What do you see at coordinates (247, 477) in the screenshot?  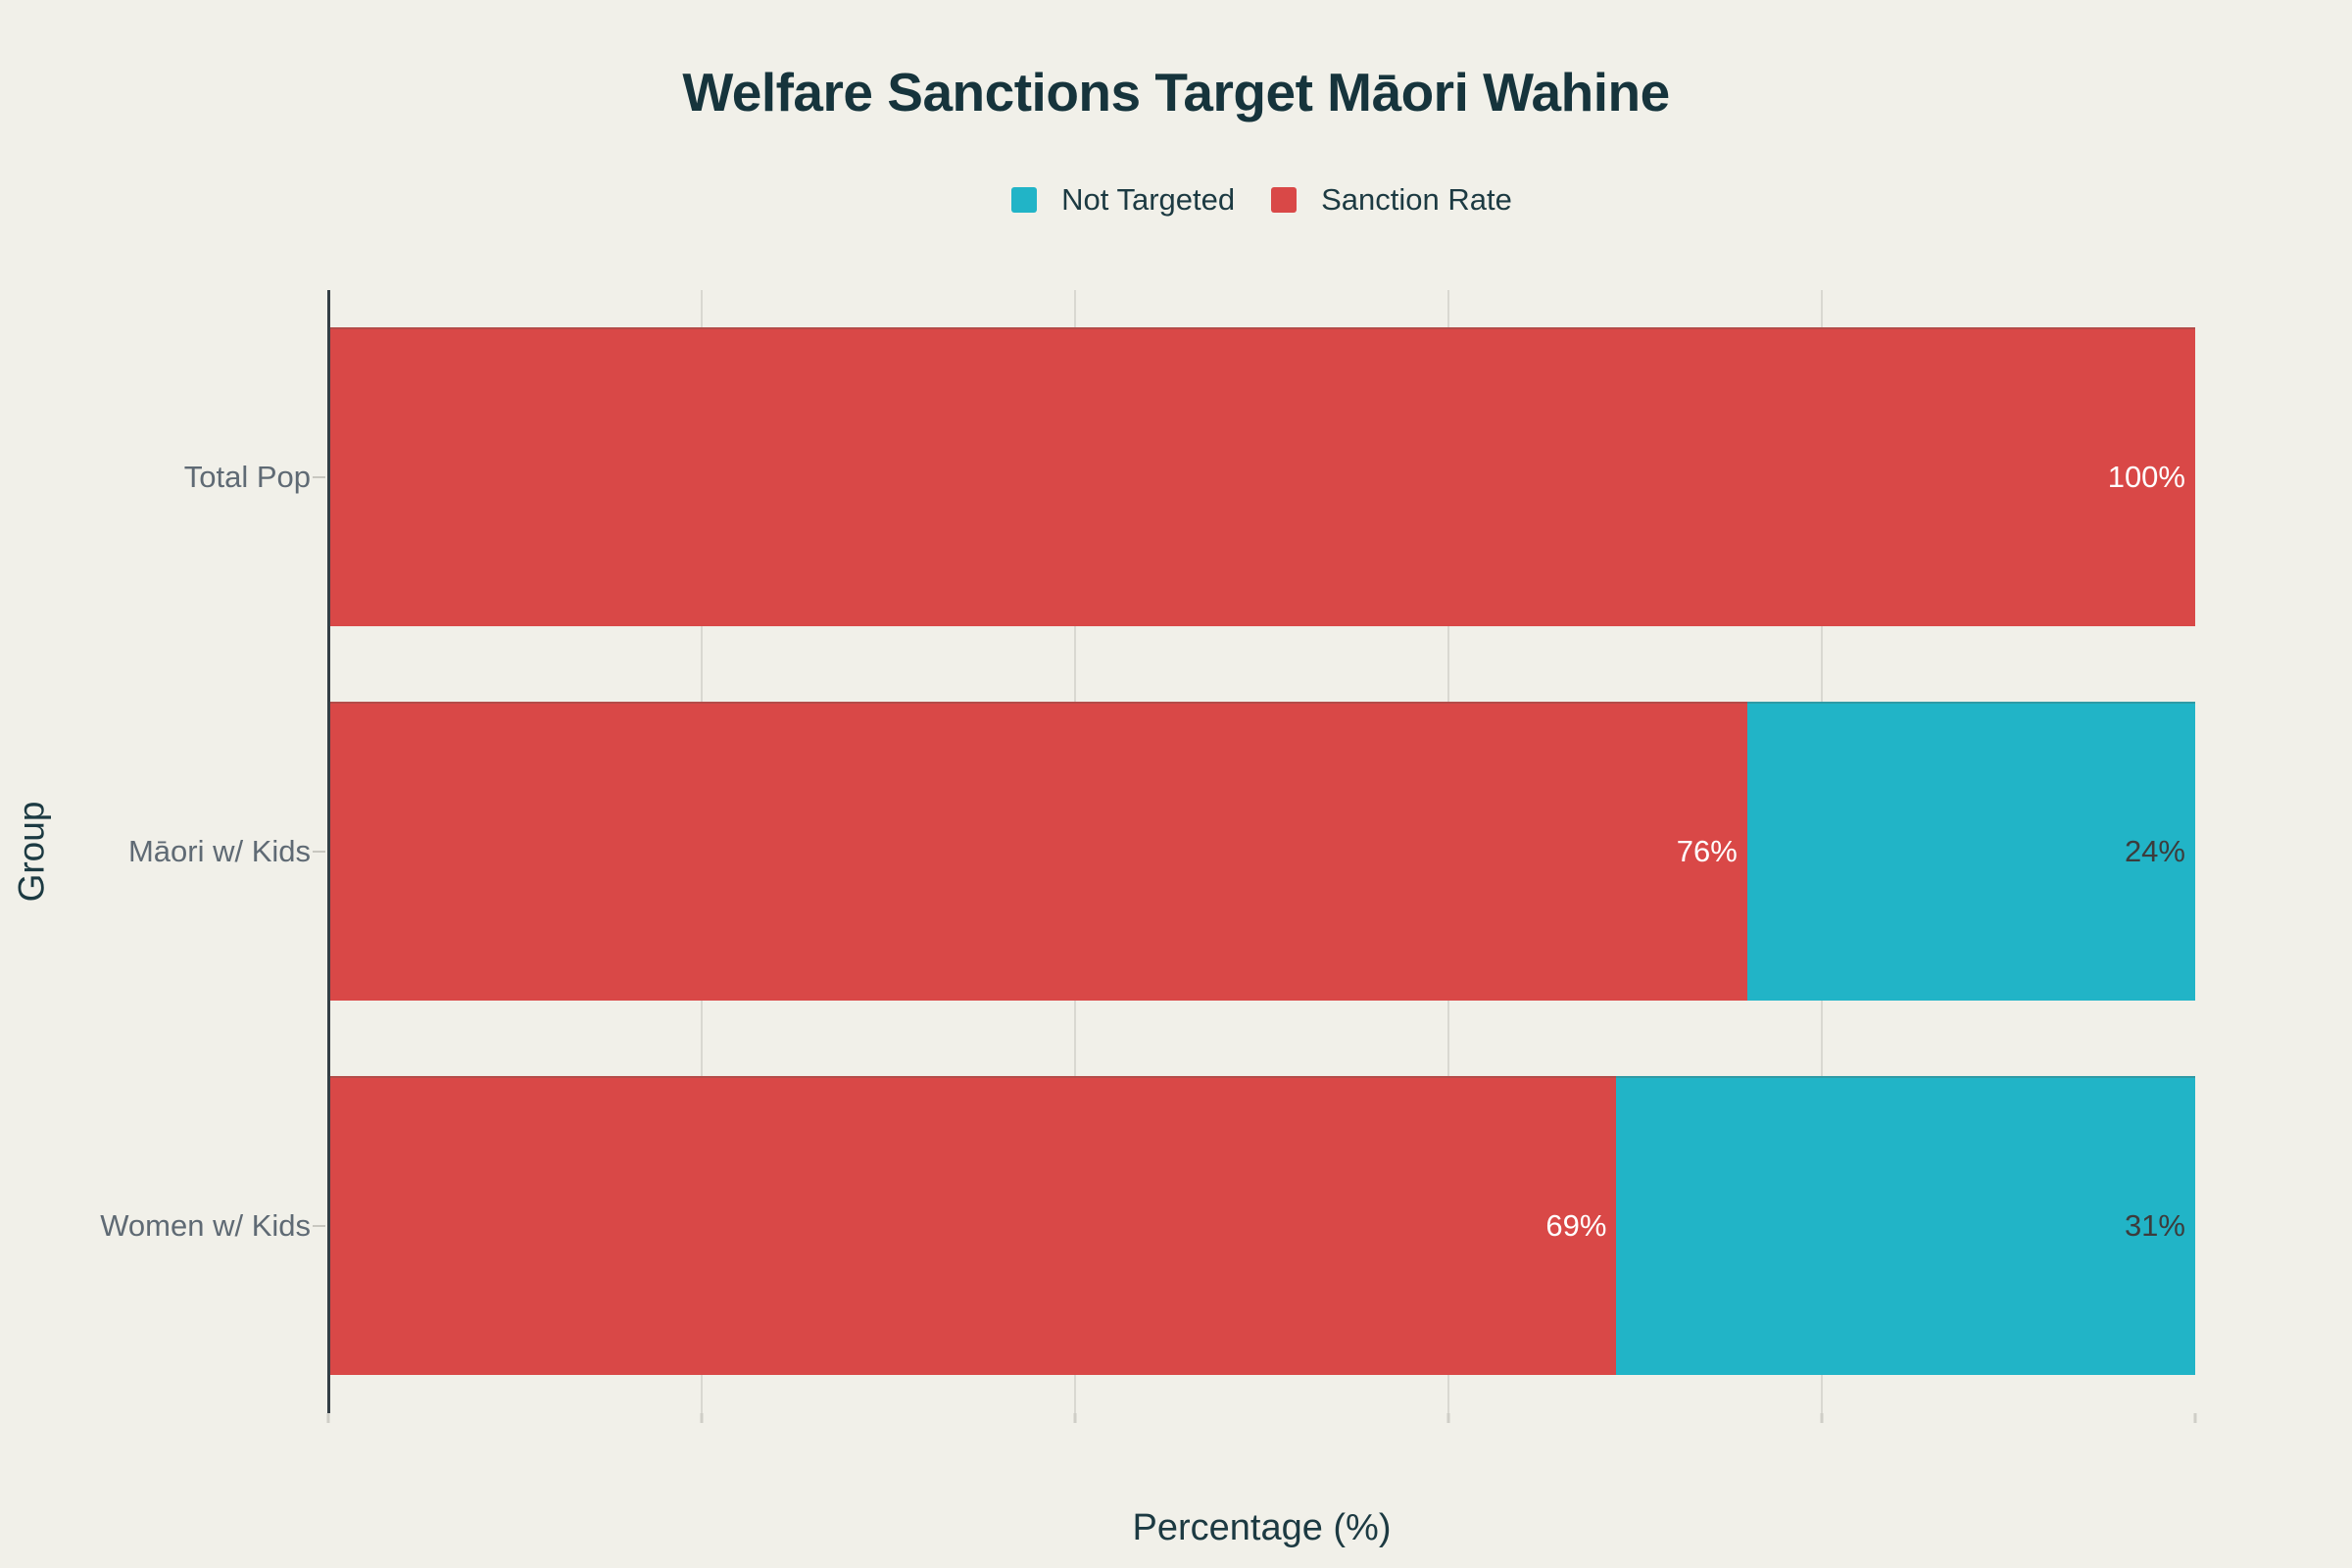 I see `y-category-label-total-pop: Total Pop` at bounding box center [247, 477].